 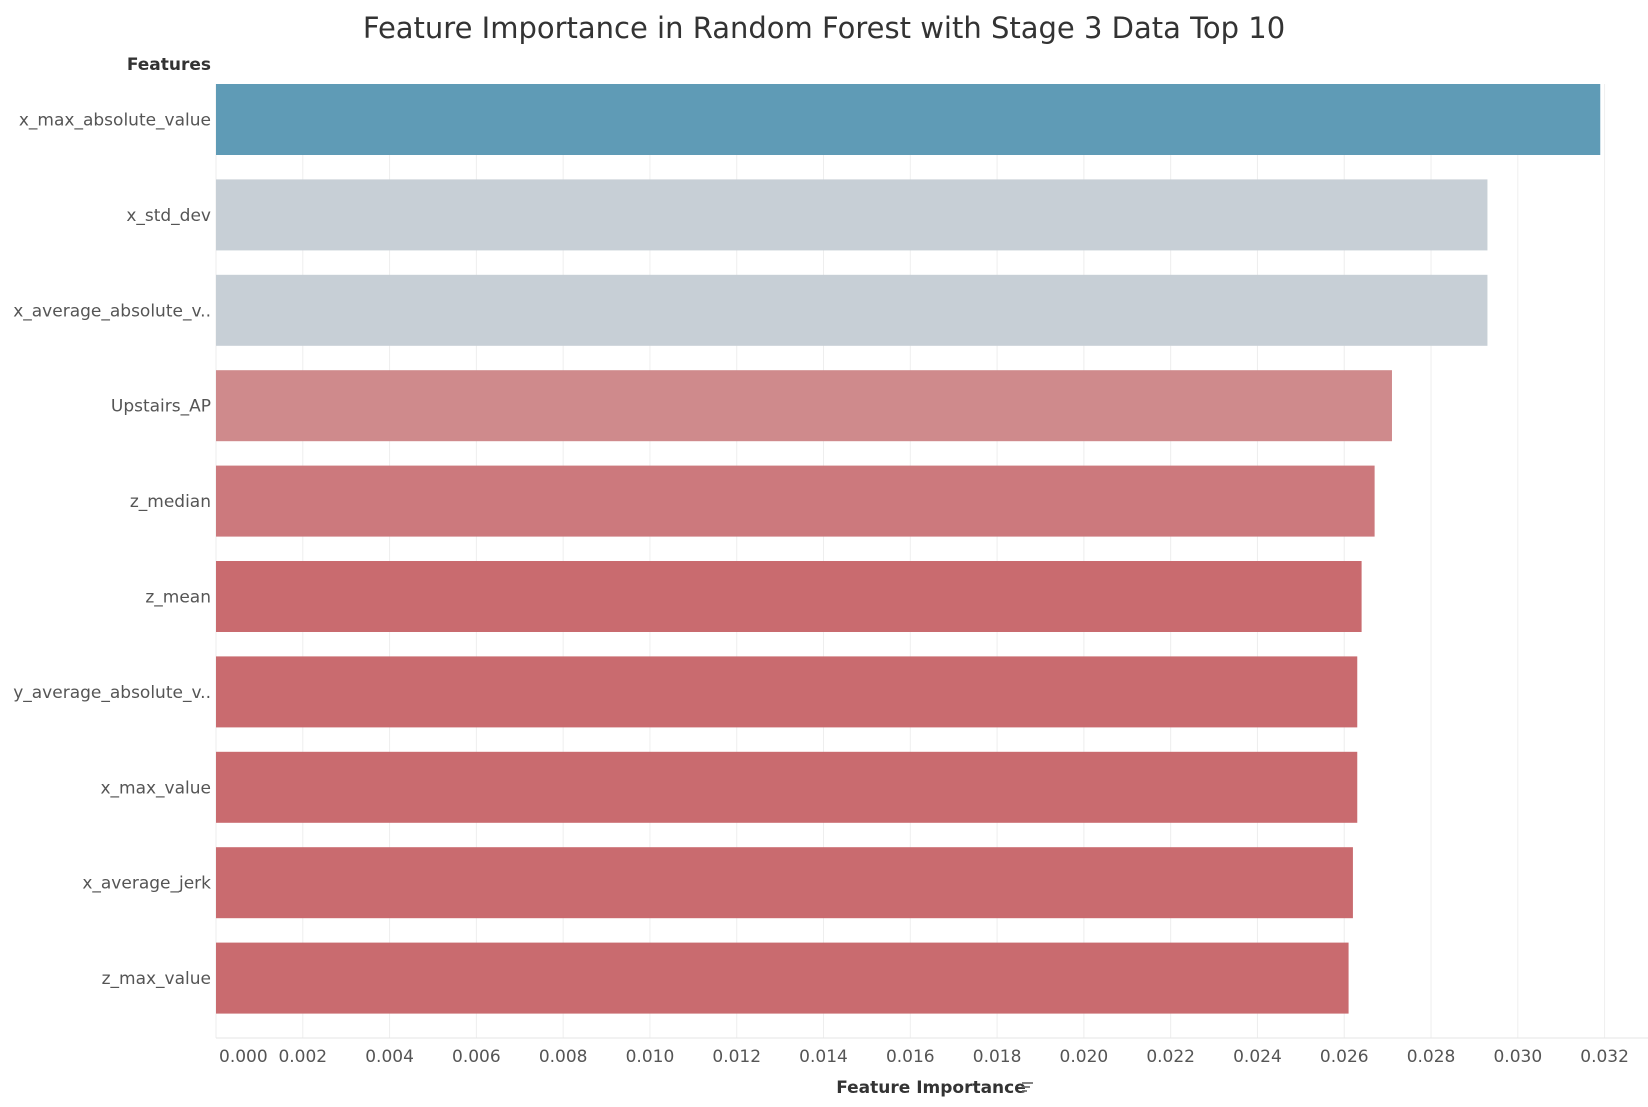 I want to click on category-label: z_max_value, so click(x=156, y=979).